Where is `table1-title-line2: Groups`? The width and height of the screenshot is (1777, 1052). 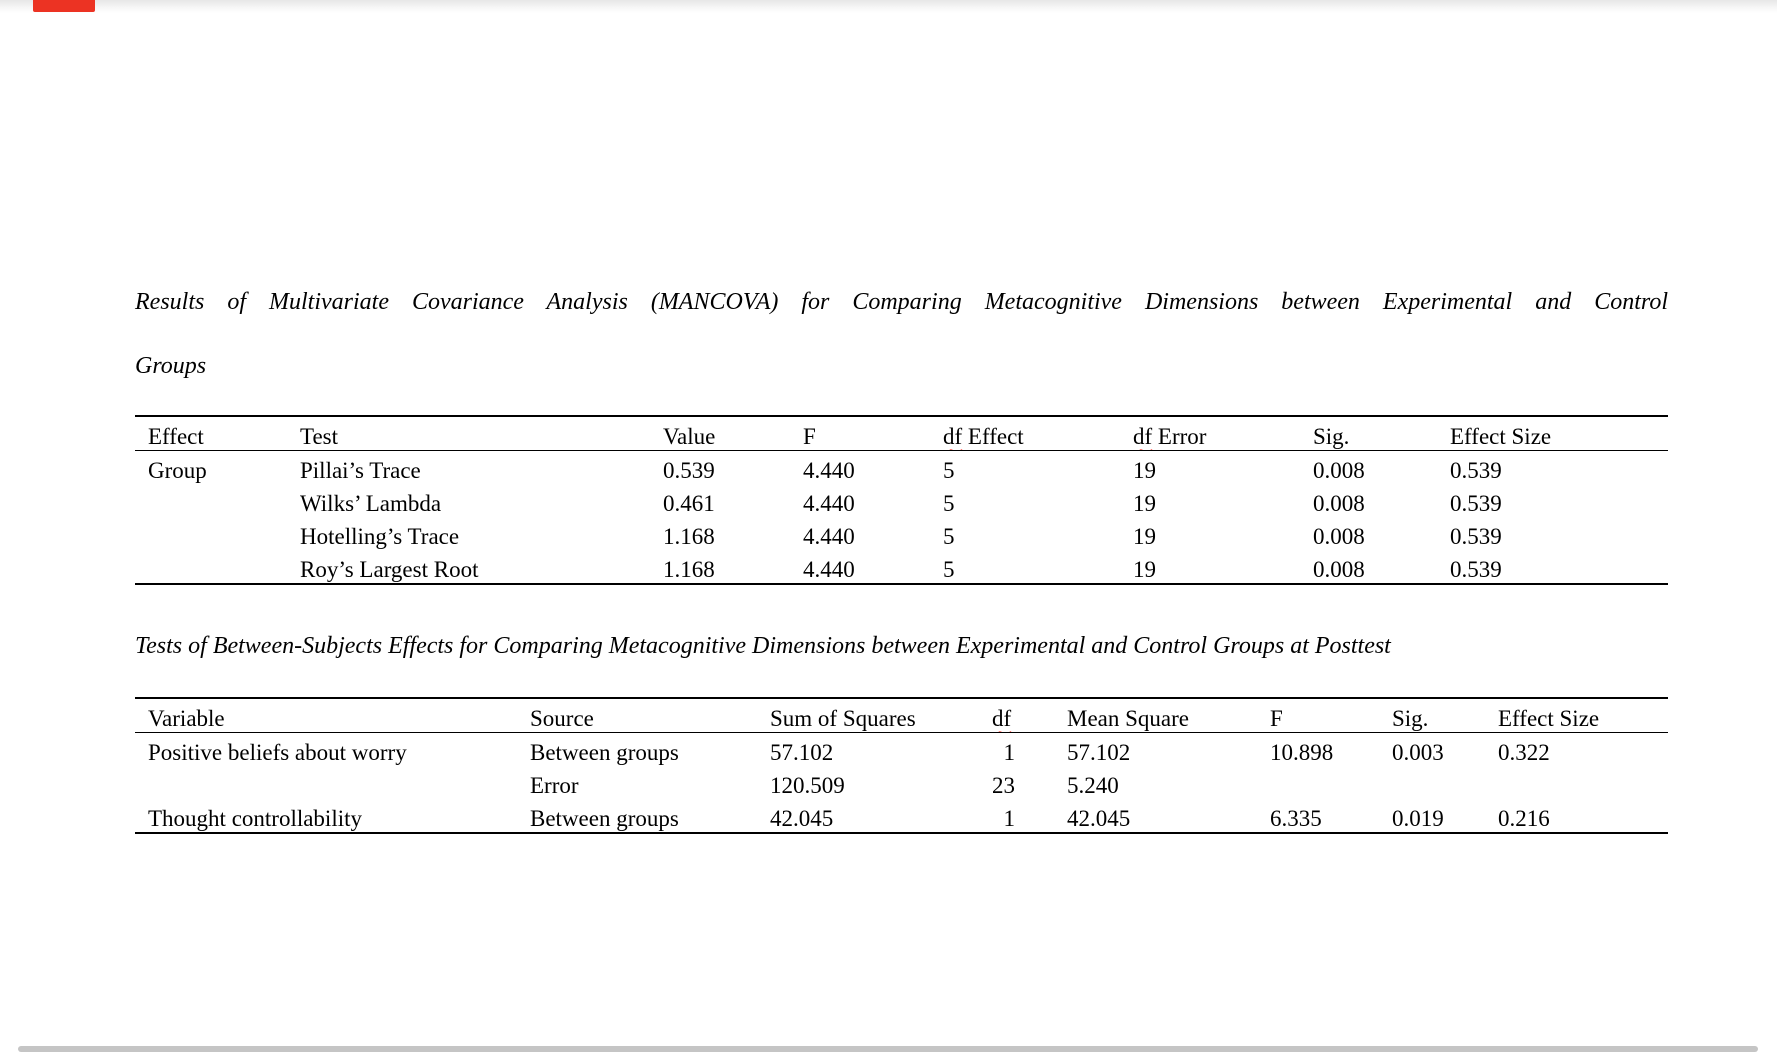 table1-title-line2: Groups is located at coordinates (171, 366).